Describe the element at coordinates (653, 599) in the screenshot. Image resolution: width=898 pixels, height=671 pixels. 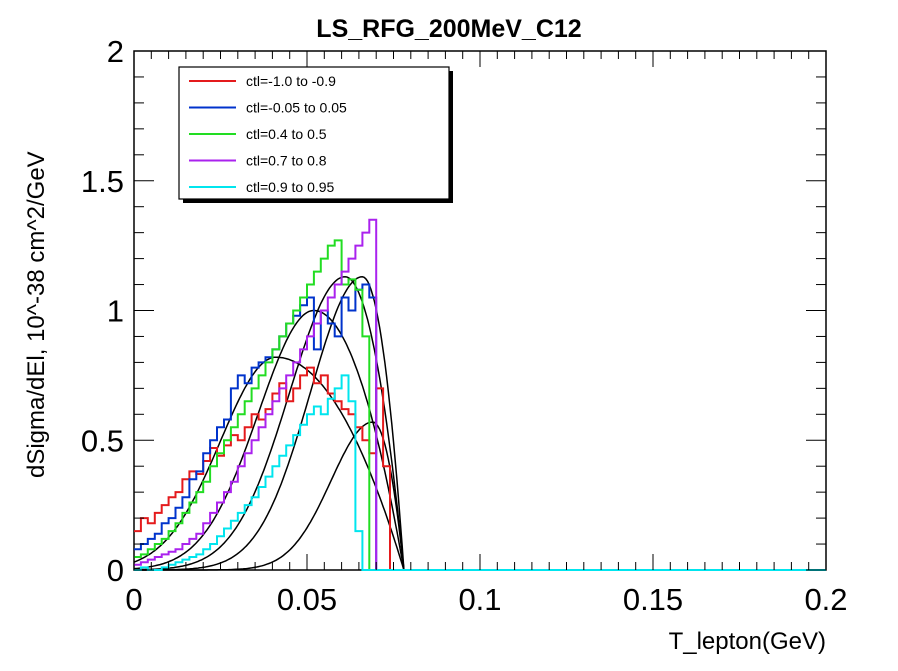
I see `x-tick-label: 0.15` at that location.